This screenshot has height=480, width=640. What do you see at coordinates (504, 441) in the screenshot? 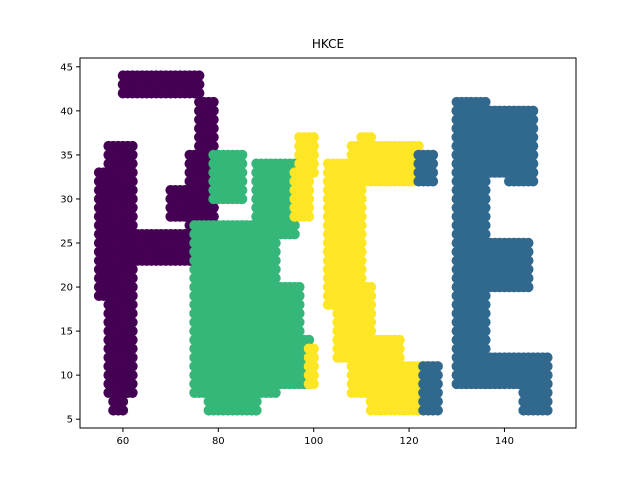
I see `x-tick-label: 140` at bounding box center [504, 441].